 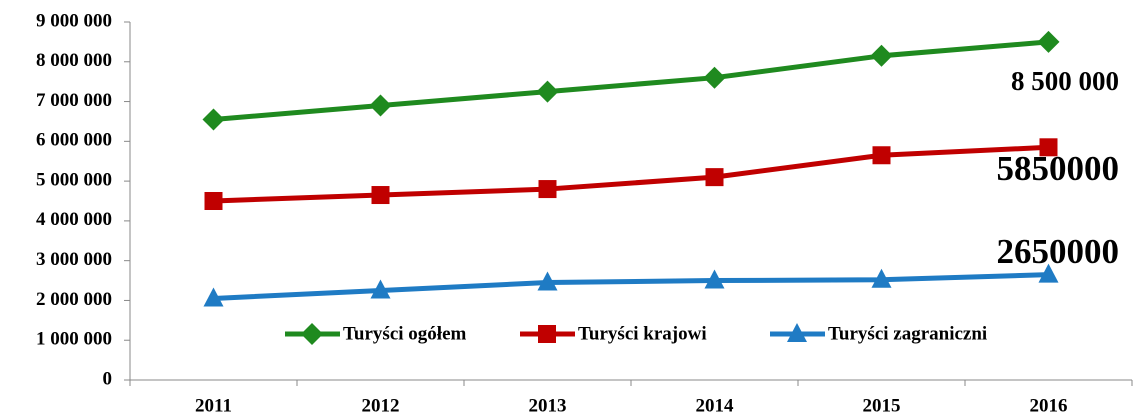 What do you see at coordinates (74, 219) in the screenshot?
I see `y-tick-label: 4 000 000` at bounding box center [74, 219].